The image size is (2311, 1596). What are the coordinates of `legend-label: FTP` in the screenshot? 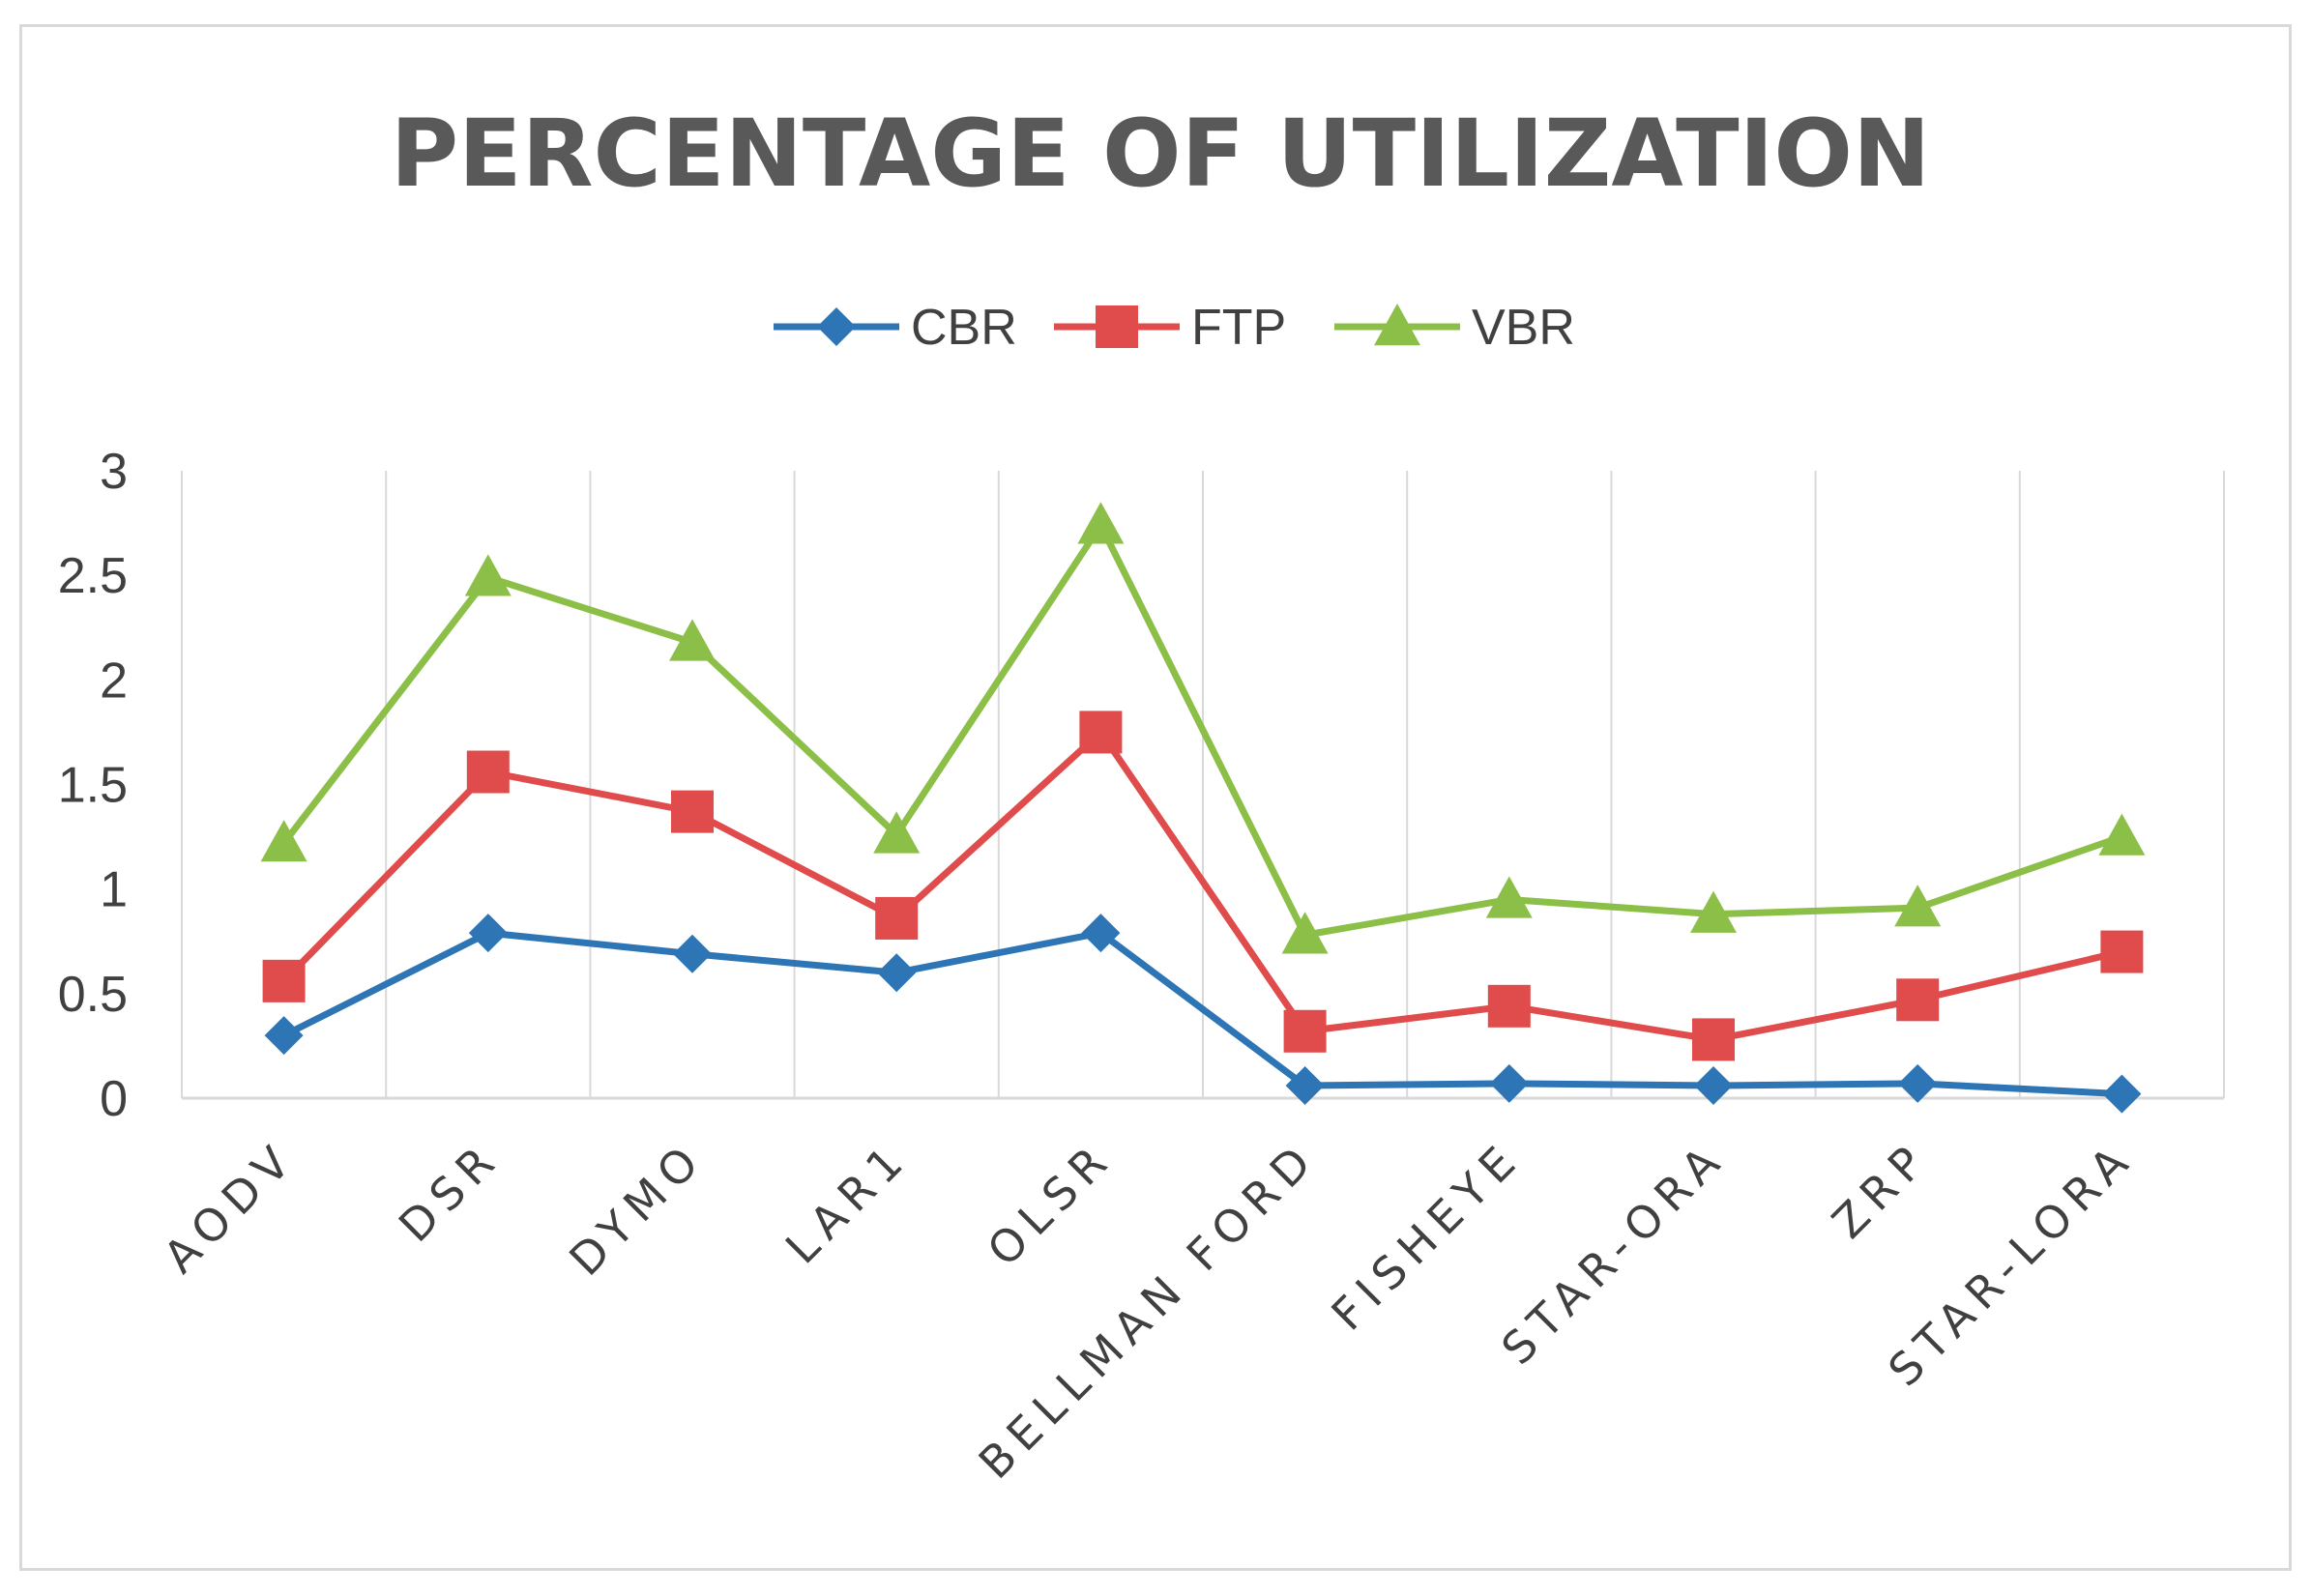 It's located at (1238, 328).